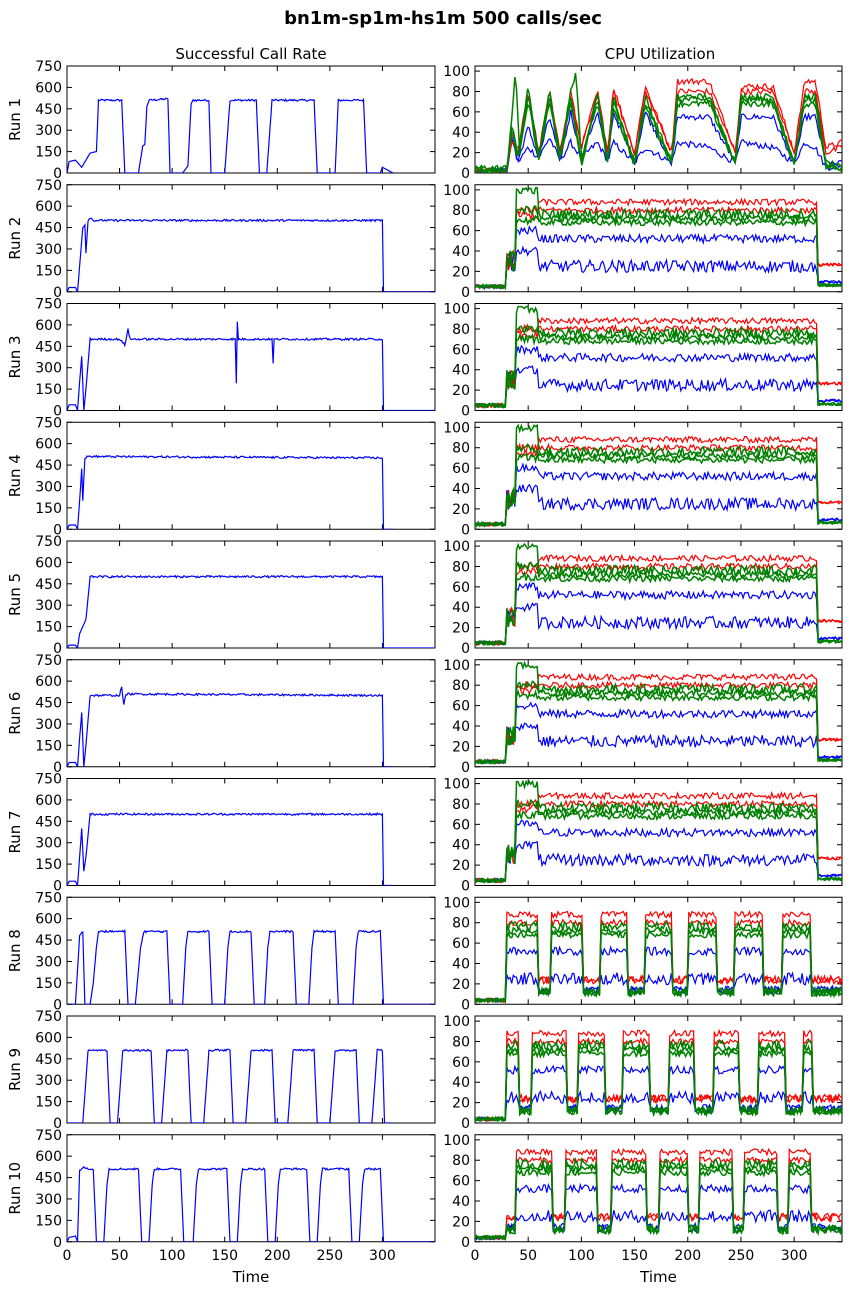  I want to click on cpu-panel-7: 0 20 40 60 80 100, so click(643, 836).